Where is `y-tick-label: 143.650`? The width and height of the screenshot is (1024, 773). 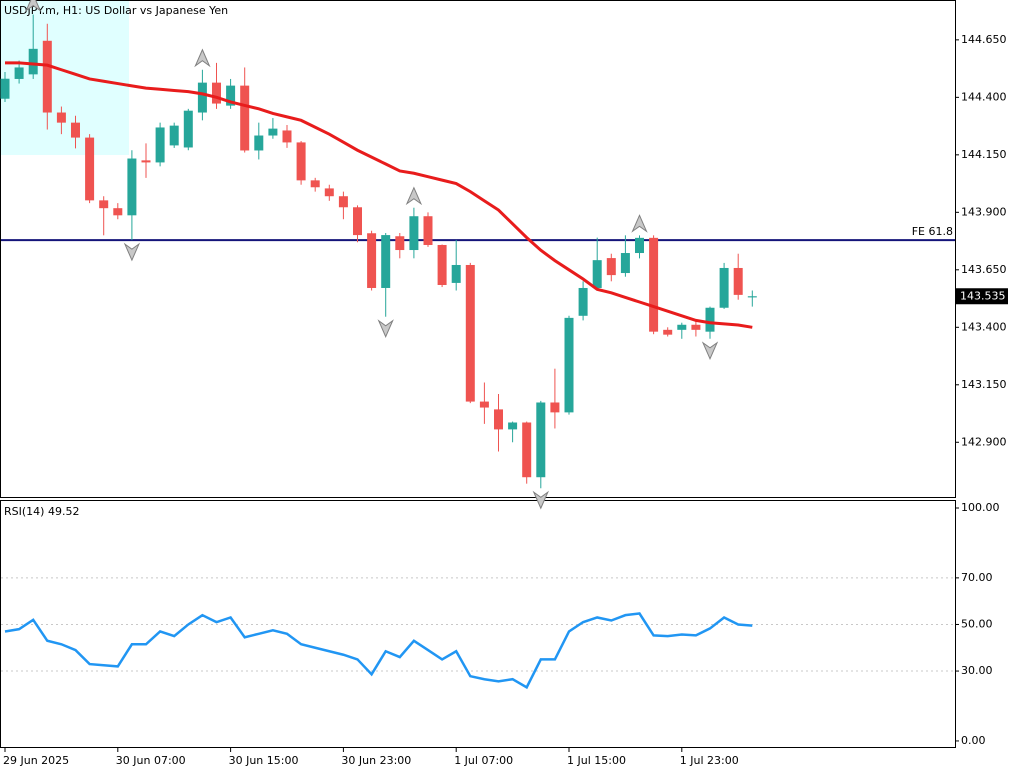
y-tick-label: 143.650 is located at coordinates (984, 269).